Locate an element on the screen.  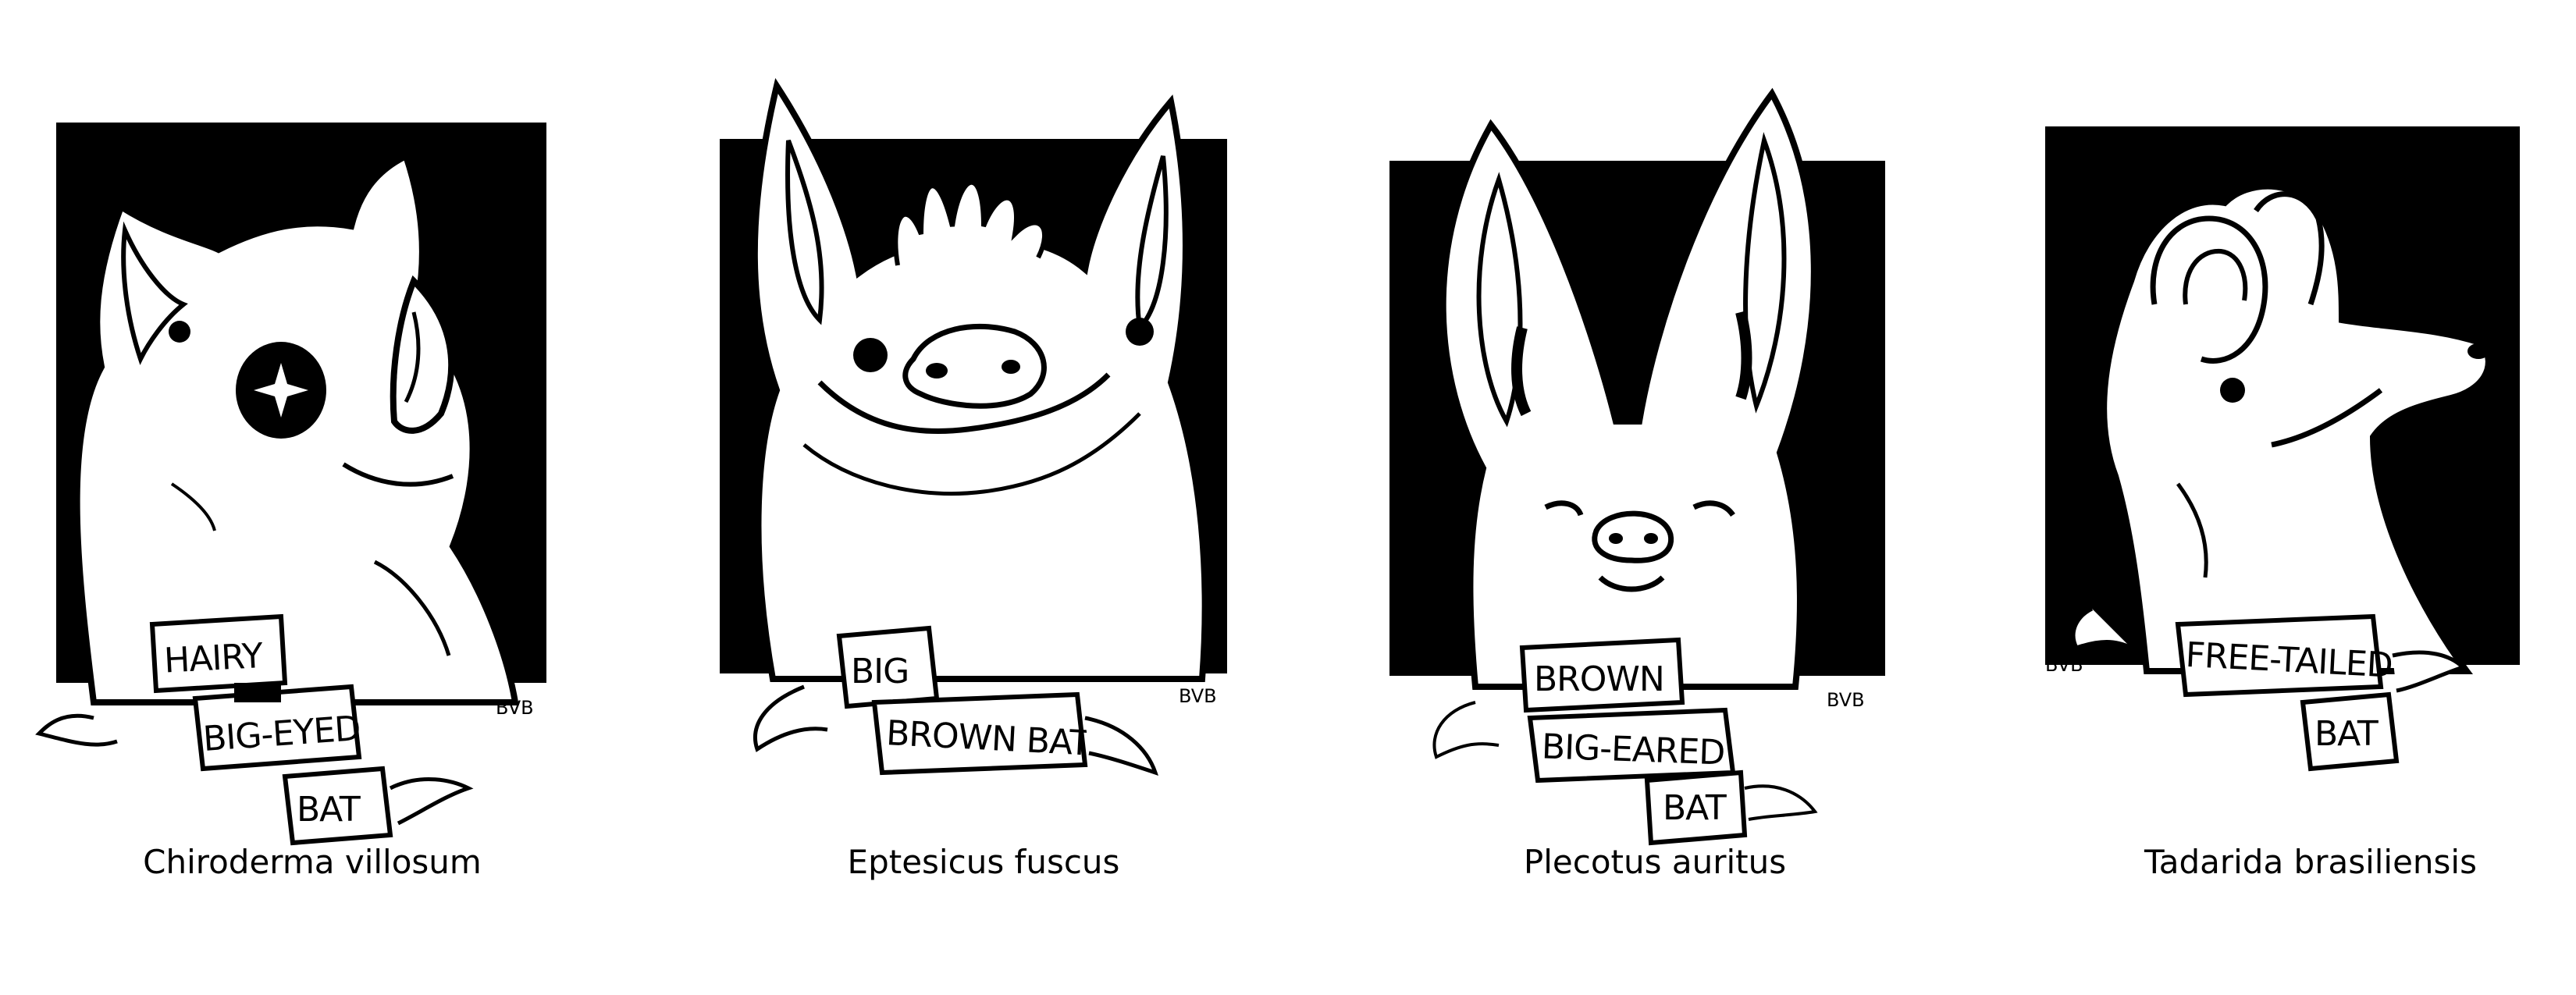
banner-line-1: BIG is located at coordinates (880, 672).